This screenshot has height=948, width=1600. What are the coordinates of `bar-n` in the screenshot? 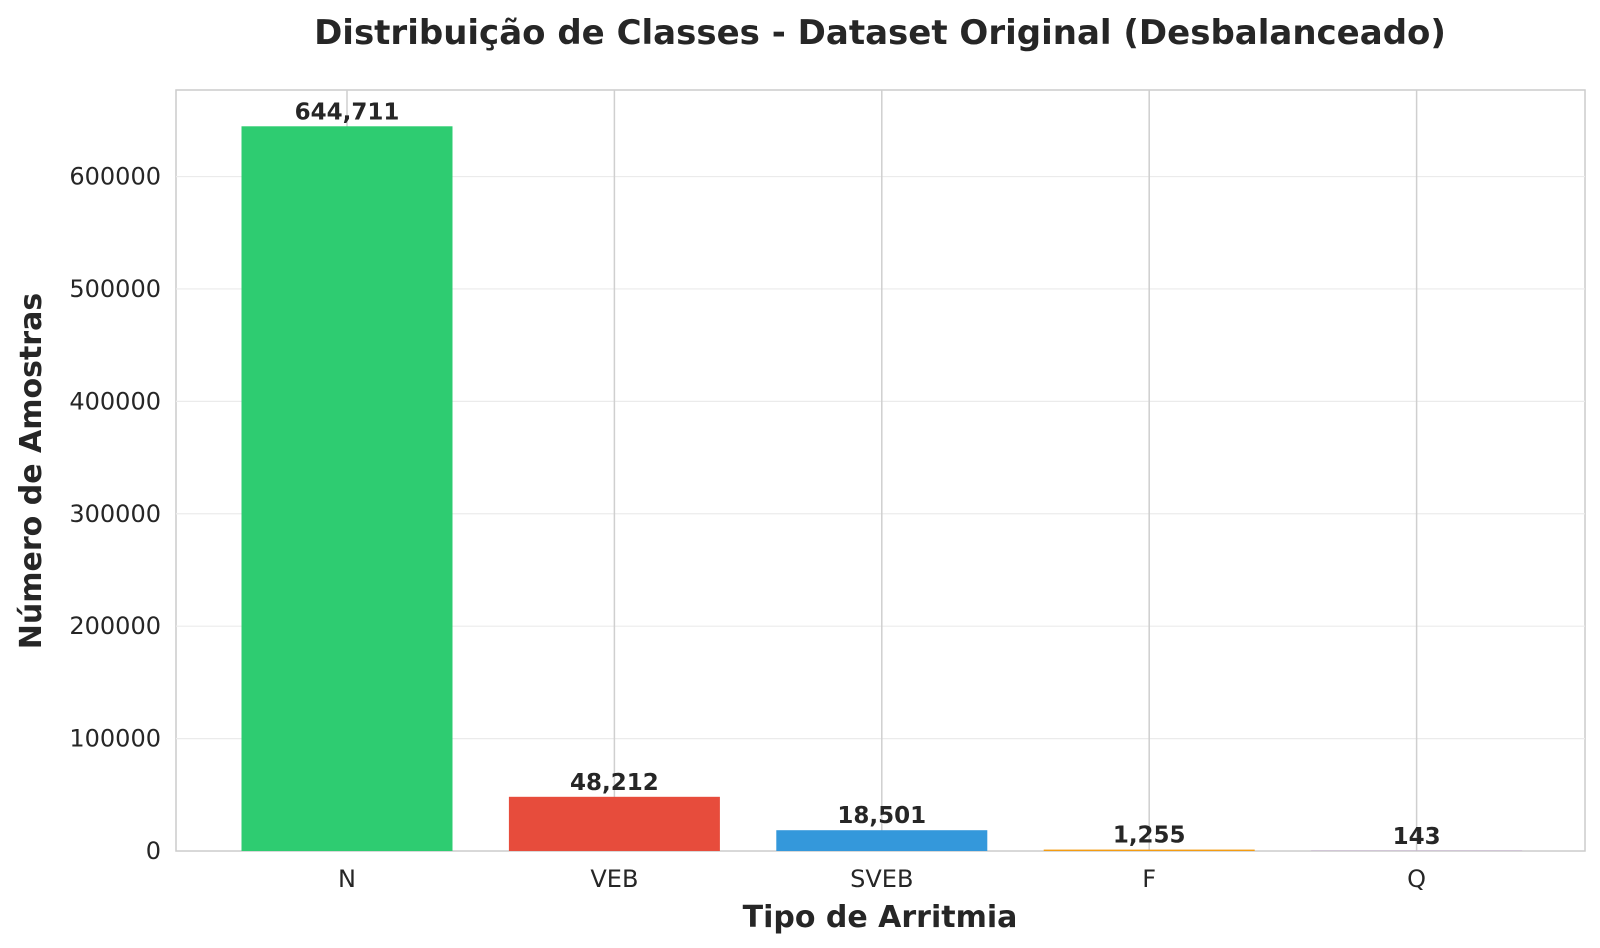 It's located at (347, 489).